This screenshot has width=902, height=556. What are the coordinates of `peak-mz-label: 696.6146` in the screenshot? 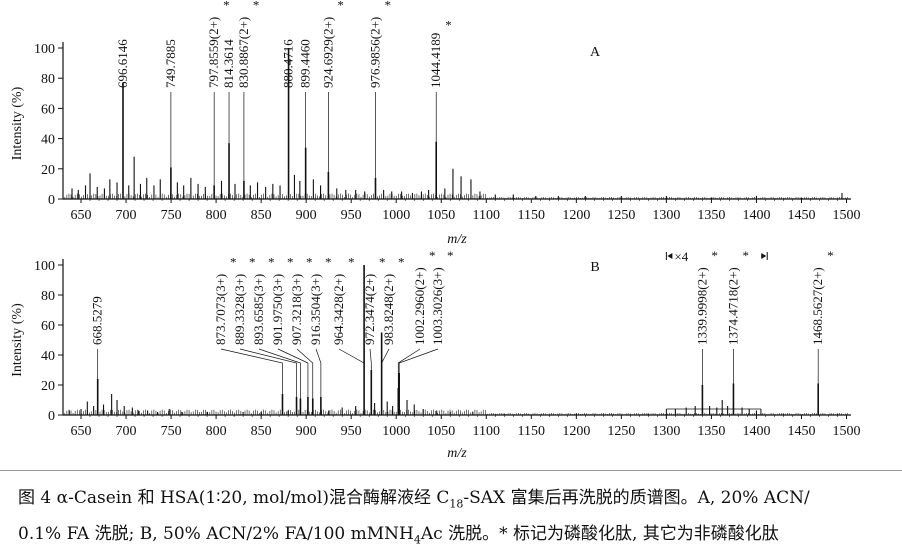 It's located at (122, 63).